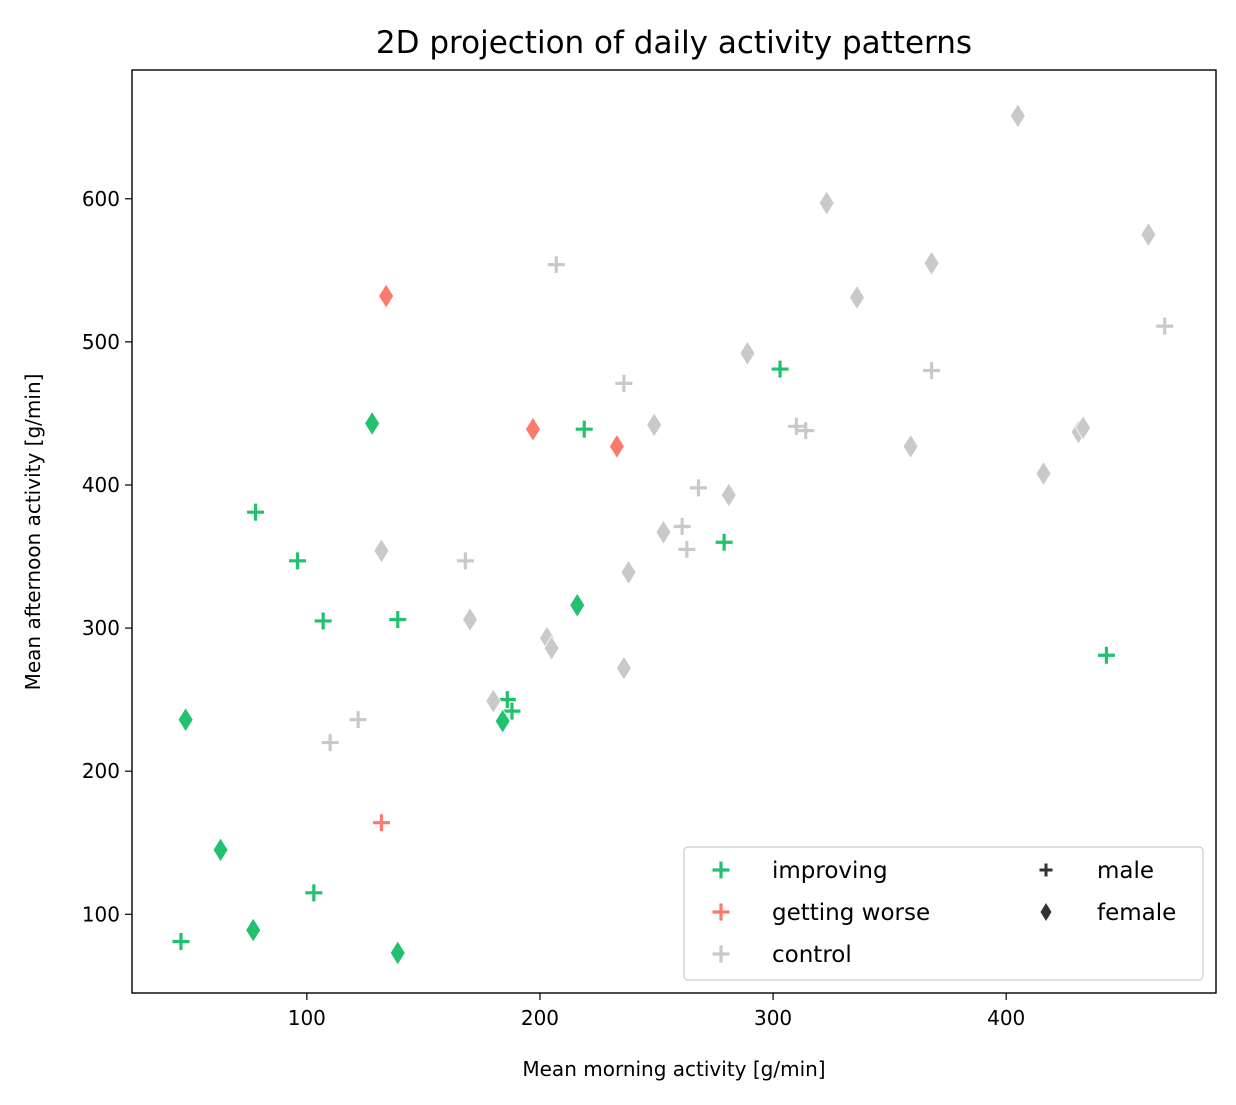 The width and height of the screenshot is (1236, 1105). What do you see at coordinates (101, 628) in the screenshot?
I see `y-tick-label: 300` at bounding box center [101, 628].